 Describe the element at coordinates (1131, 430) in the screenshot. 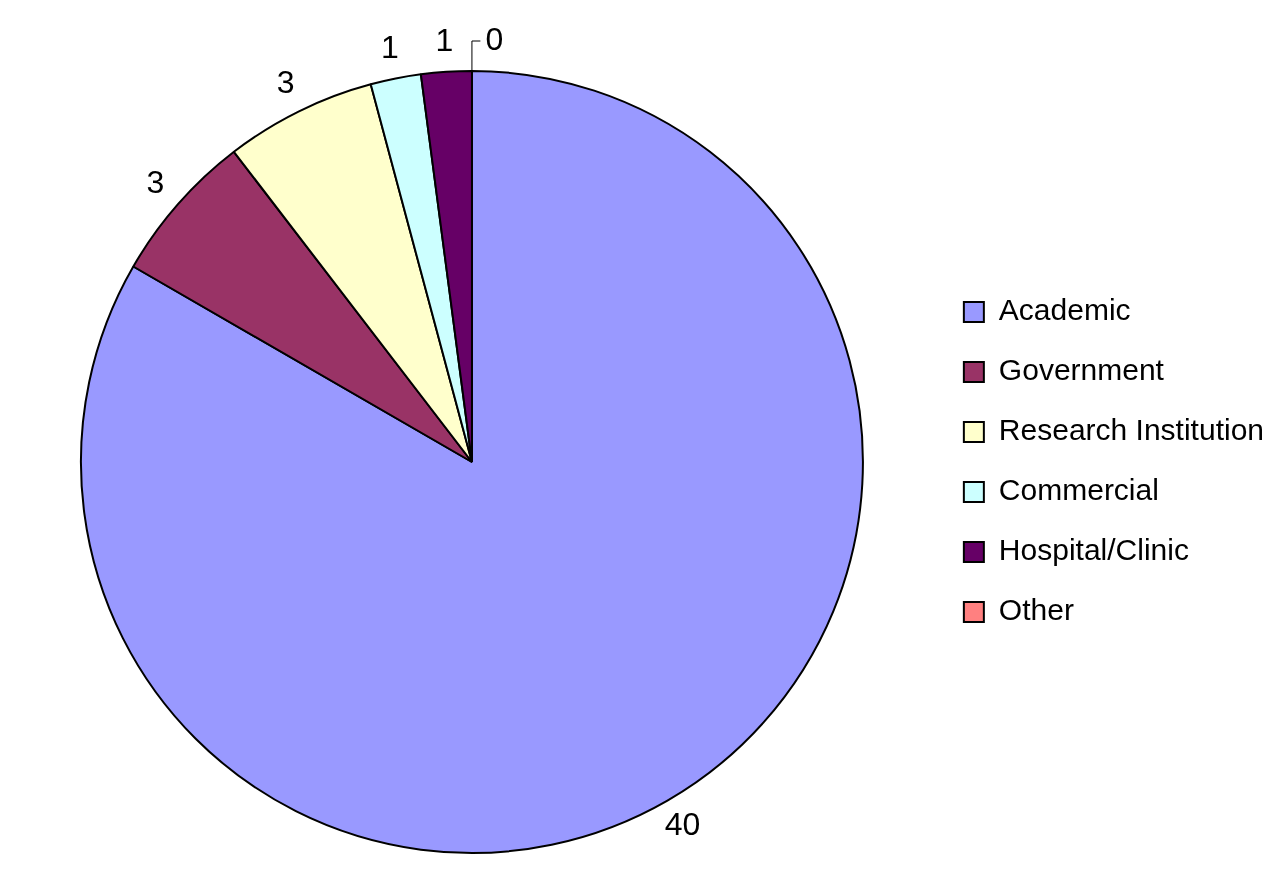

I see `legend-label: Research Institution` at that location.